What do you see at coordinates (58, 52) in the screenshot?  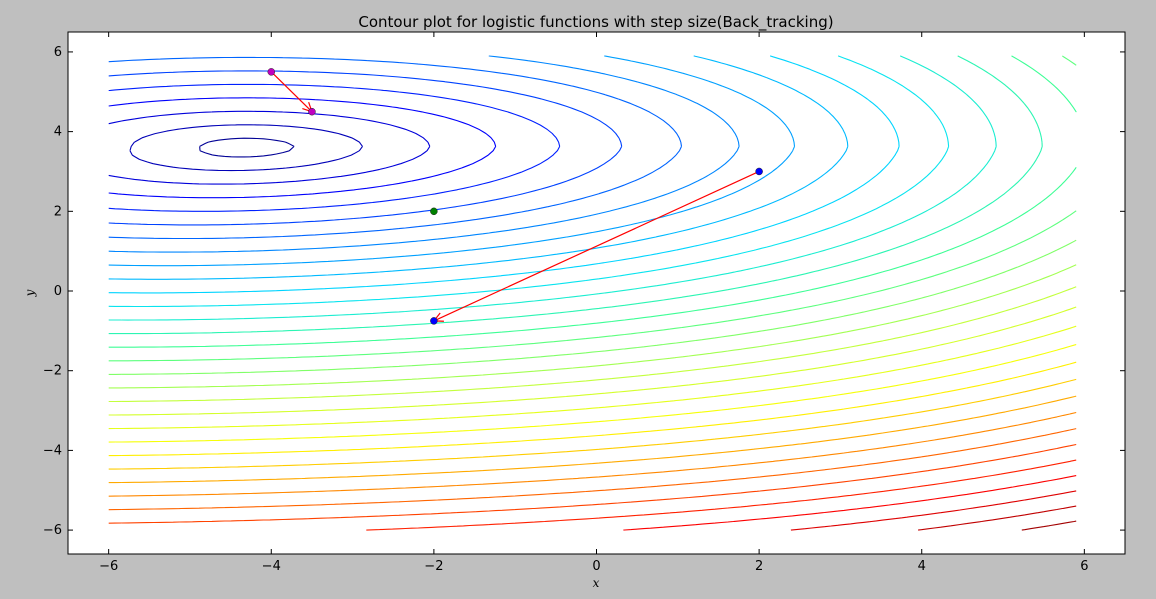 I see `y-tick-label: 6` at bounding box center [58, 52].